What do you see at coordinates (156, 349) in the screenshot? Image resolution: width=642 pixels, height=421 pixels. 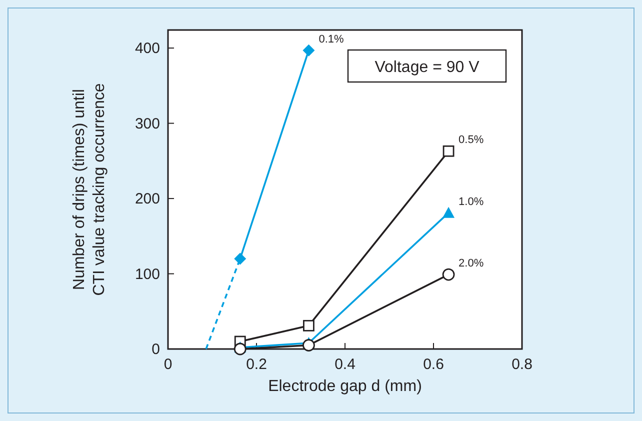 I see `y-tick-label: 0` at bounding box center [156, 349].